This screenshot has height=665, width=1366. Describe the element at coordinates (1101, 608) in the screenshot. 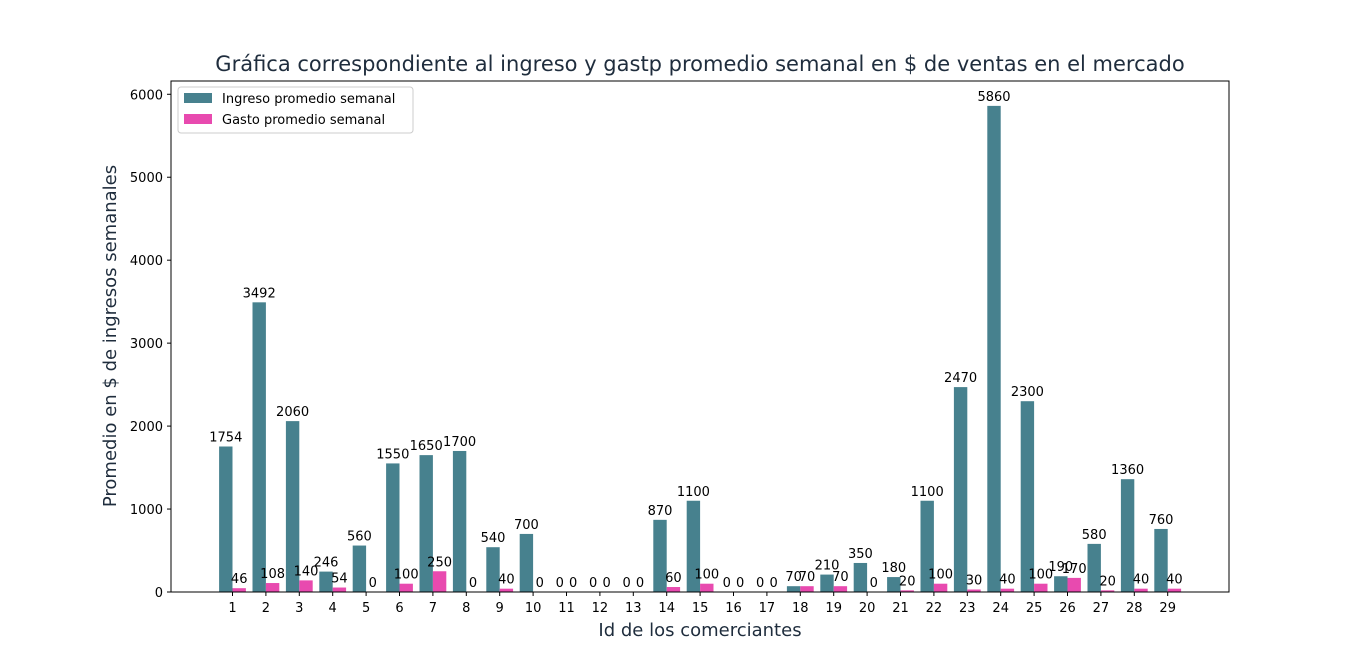

I see `x-tick-label: 27` at that location.